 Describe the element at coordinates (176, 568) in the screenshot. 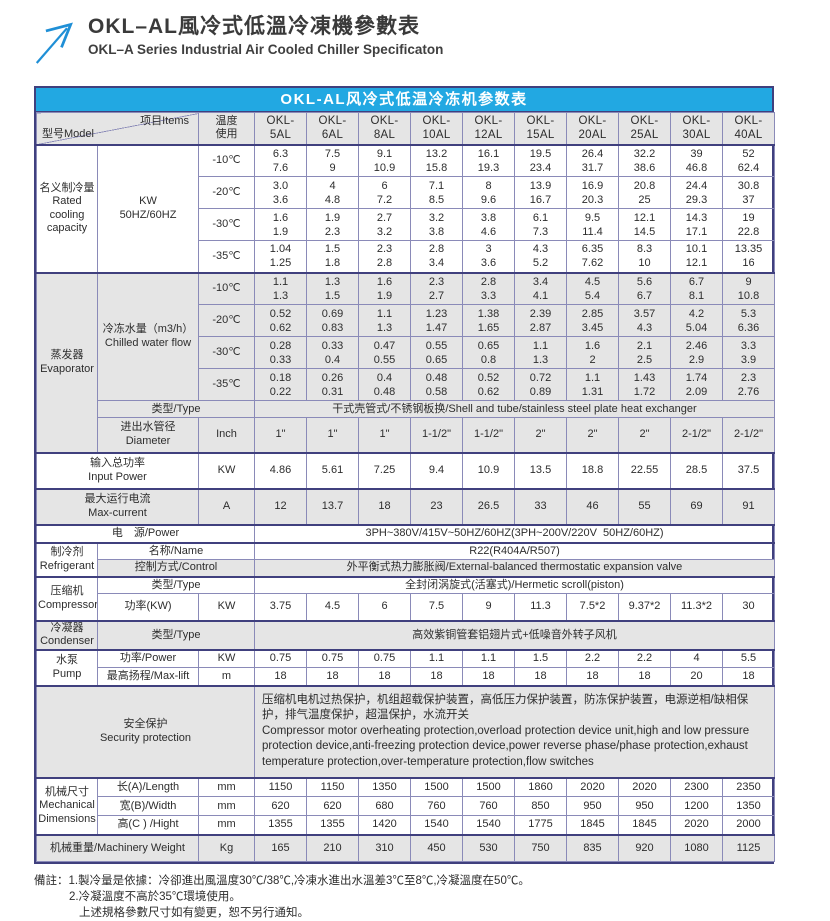

I see `control-label: 控制方式/Control` at that location.